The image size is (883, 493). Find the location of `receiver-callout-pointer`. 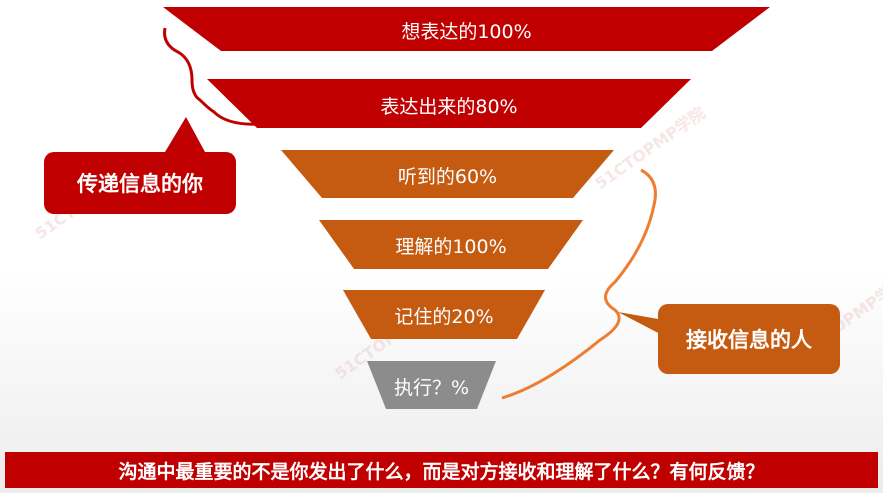

receiver-callout-pointer is located at coordinates (641, 324).